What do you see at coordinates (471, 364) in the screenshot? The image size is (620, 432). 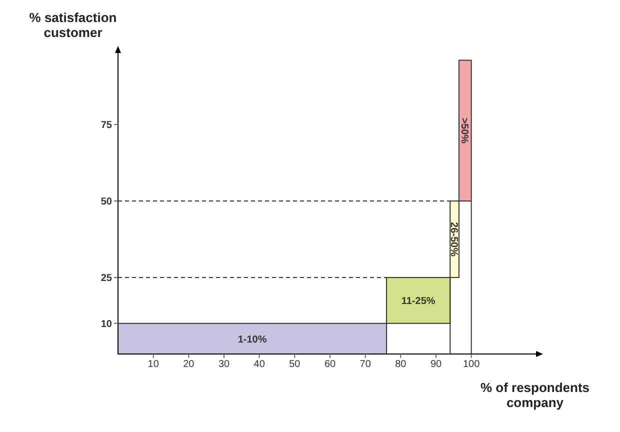 I see `x-tick-label: 100` at bounding box center [471, 364].